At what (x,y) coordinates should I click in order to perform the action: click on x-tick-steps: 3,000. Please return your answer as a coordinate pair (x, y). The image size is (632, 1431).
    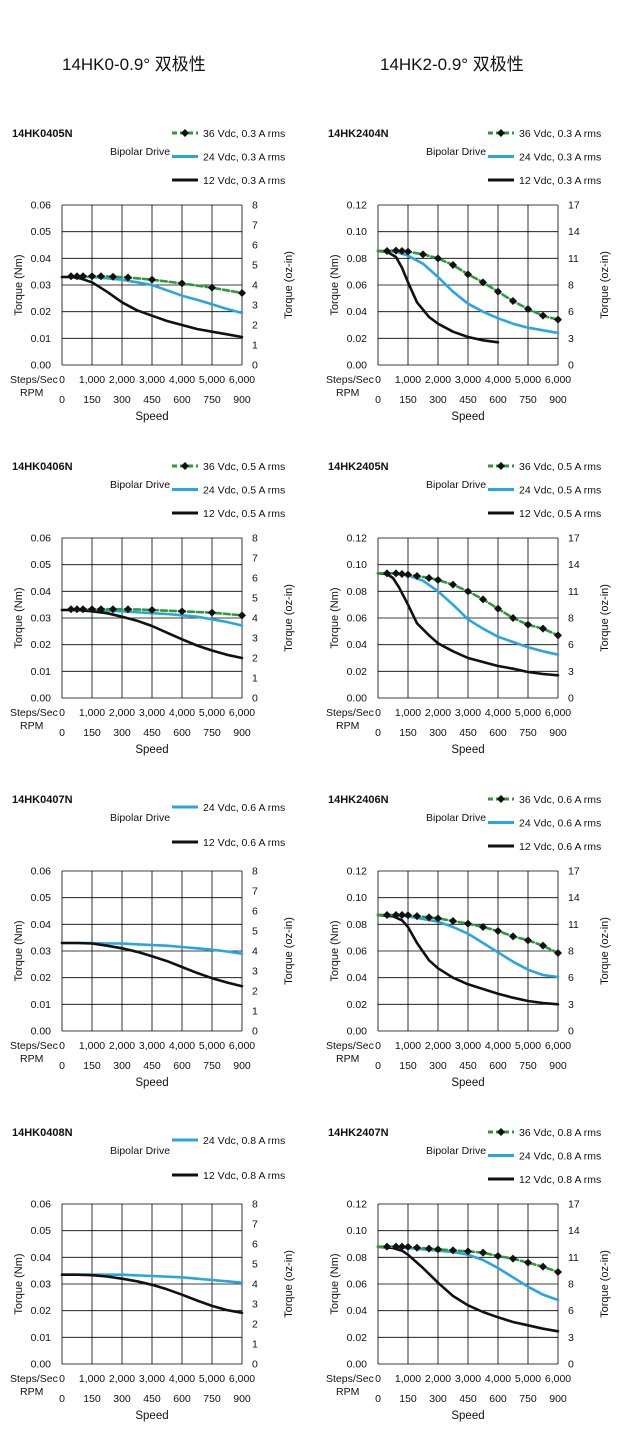
    Looking at the image, I should click on (152, 713).